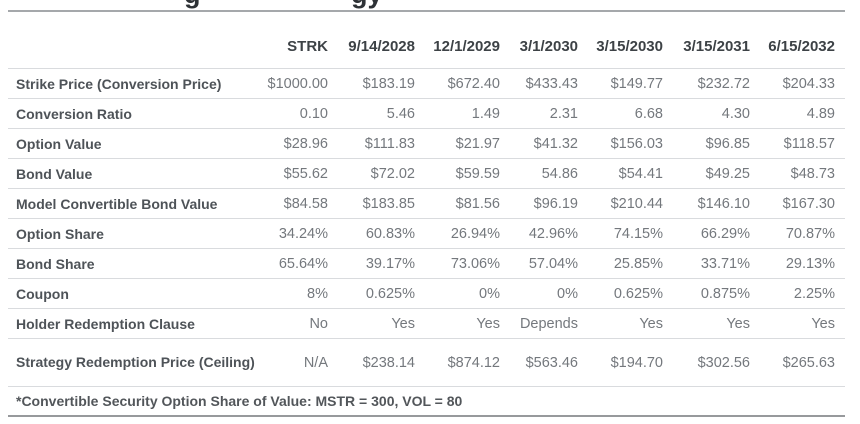  I want to click on table-cell: 54.86, so click(559, 173).